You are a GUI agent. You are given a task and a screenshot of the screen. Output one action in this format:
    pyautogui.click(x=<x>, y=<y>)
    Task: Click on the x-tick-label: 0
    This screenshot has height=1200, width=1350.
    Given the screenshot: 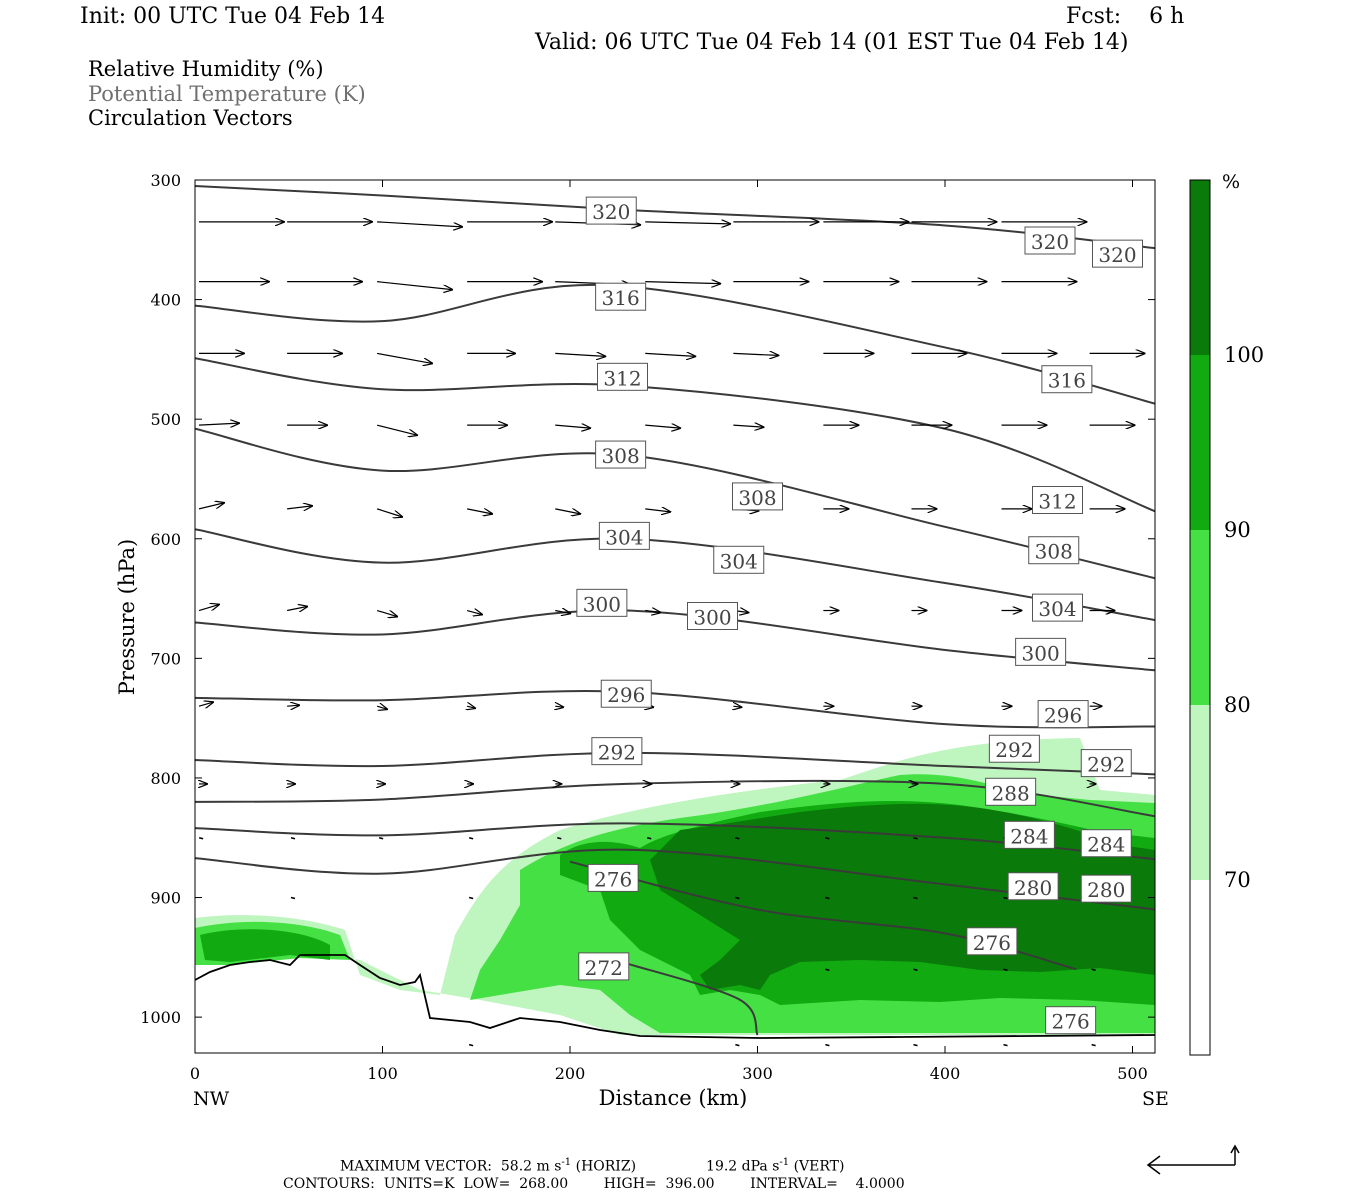 What is the action you would take?
    pyautogui.click(x=195, y=1073)
    